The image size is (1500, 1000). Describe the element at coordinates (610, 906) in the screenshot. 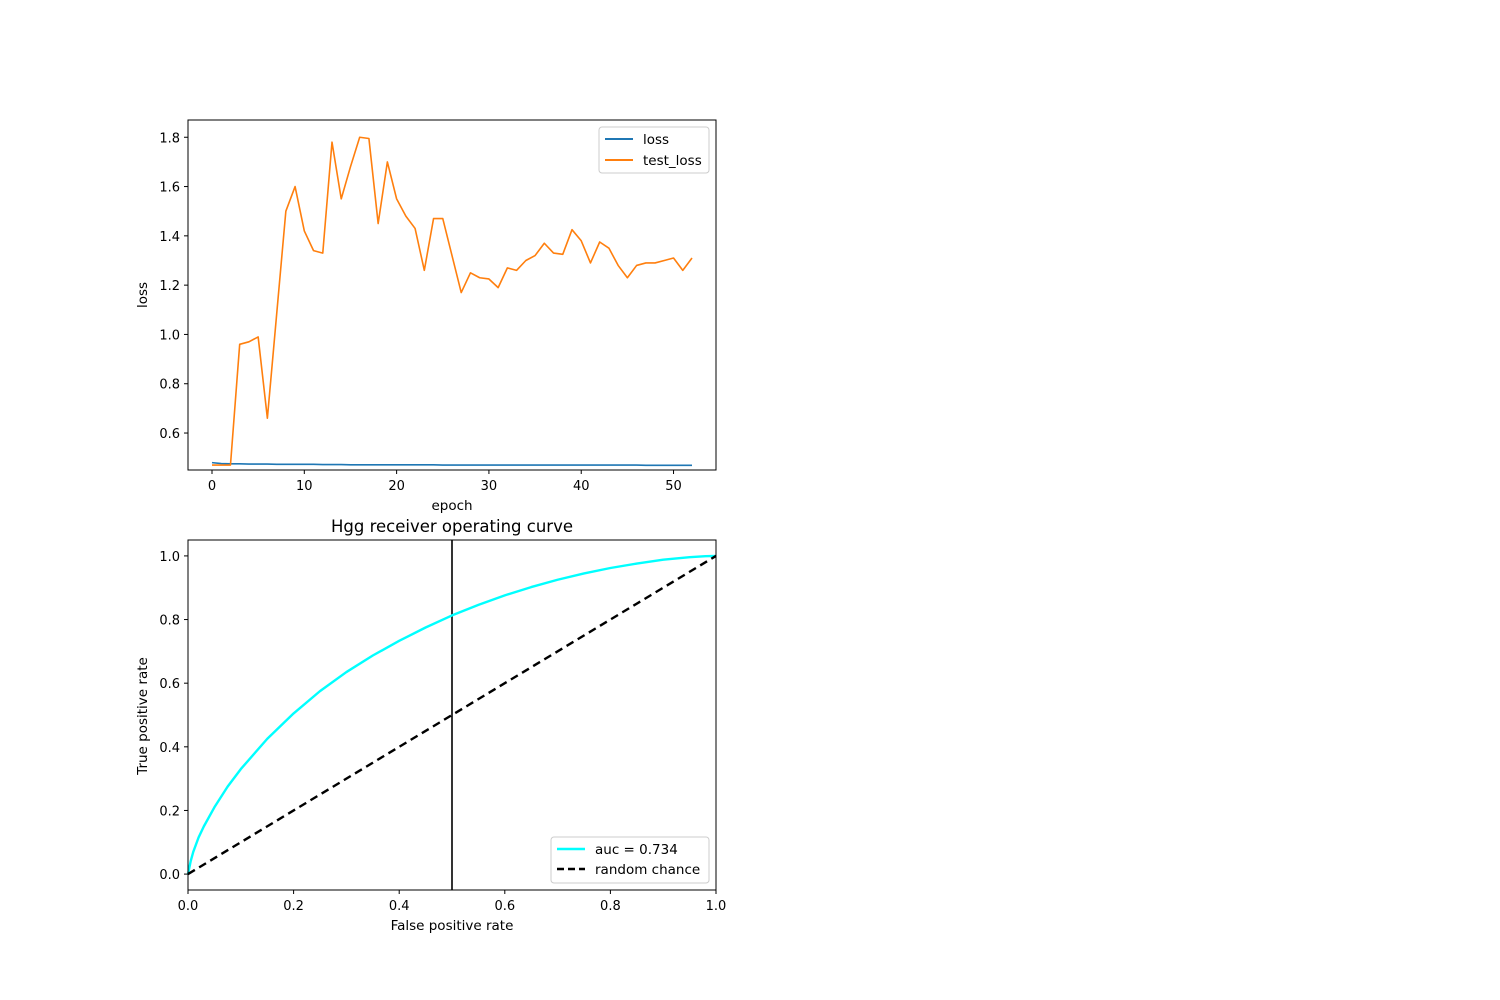

I see `roc-x-tick-label: 0.8` at that location.